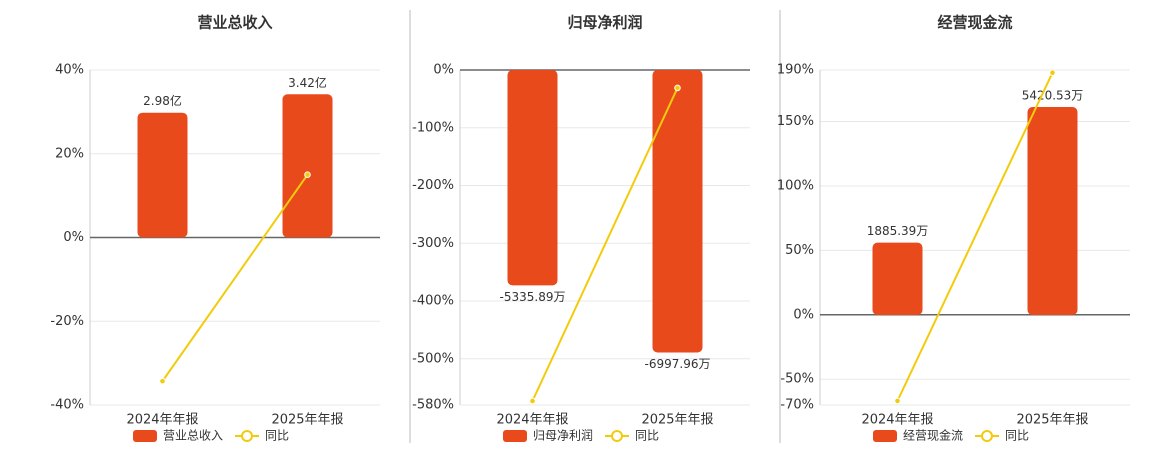 This screenshot has width=1160, height=450. Describe the element at coordinates (162, 100) in the screenshot. I see `value-label: 2.98亿` at that location.